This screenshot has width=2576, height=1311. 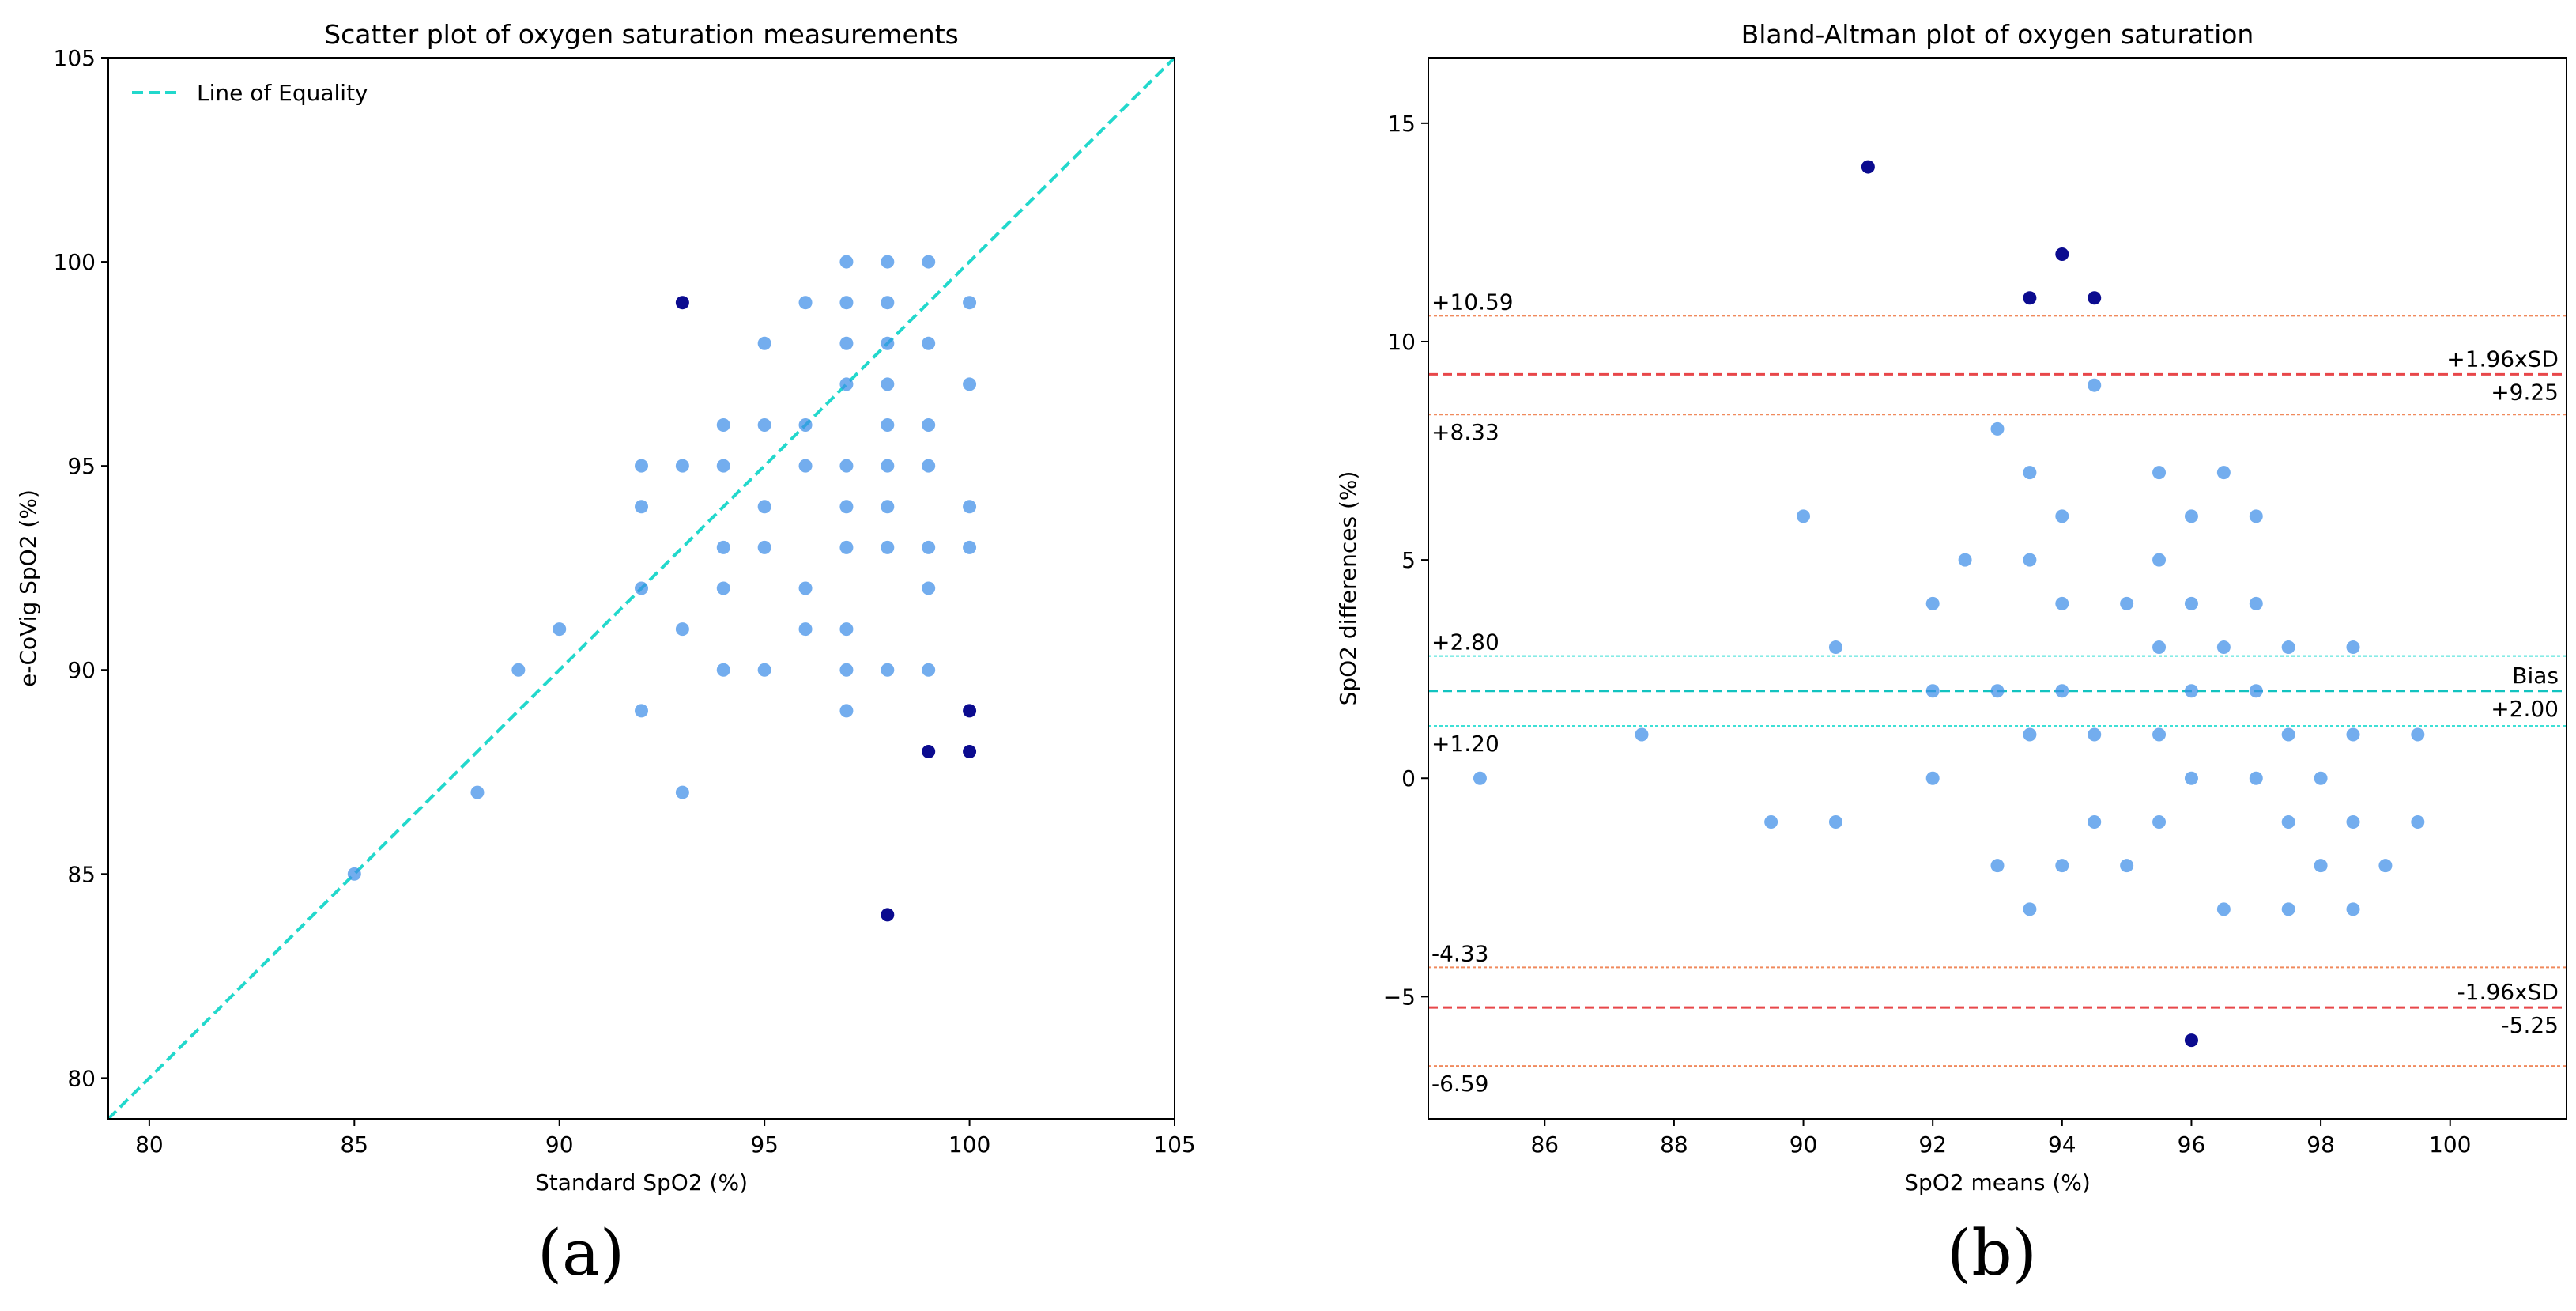 I want to click on a-y-tick-label: 85, so click(x=82, y=874).